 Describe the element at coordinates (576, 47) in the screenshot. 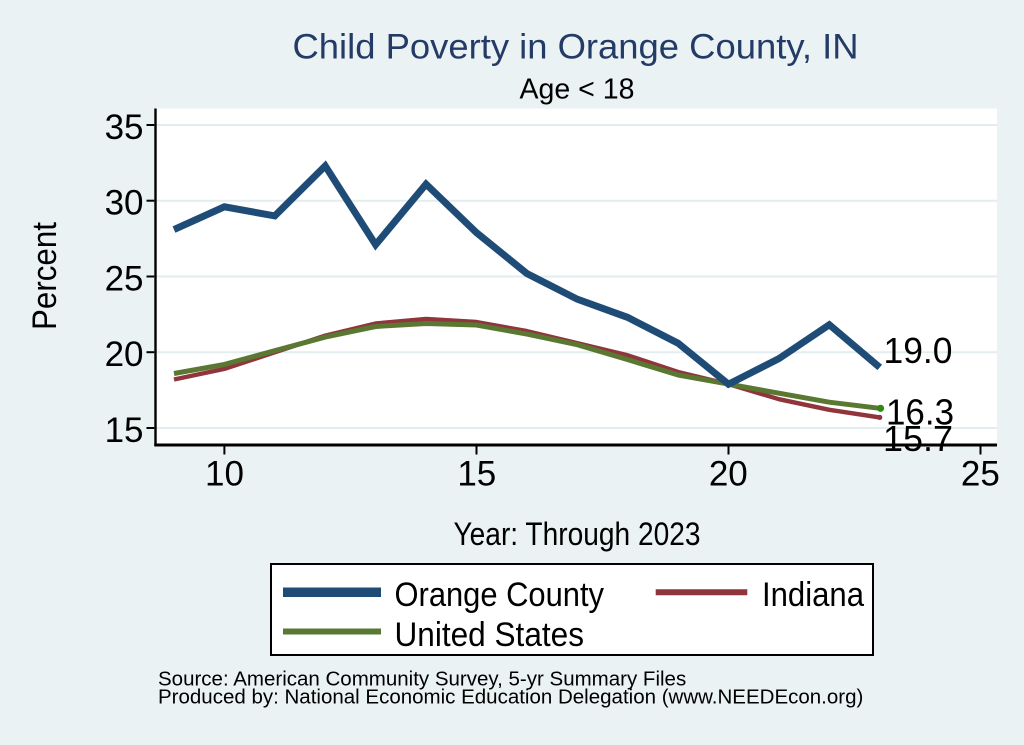

I see `svg-text:Child Poverty in Orange County: Child Poverty in Orange County, IN` at that location.